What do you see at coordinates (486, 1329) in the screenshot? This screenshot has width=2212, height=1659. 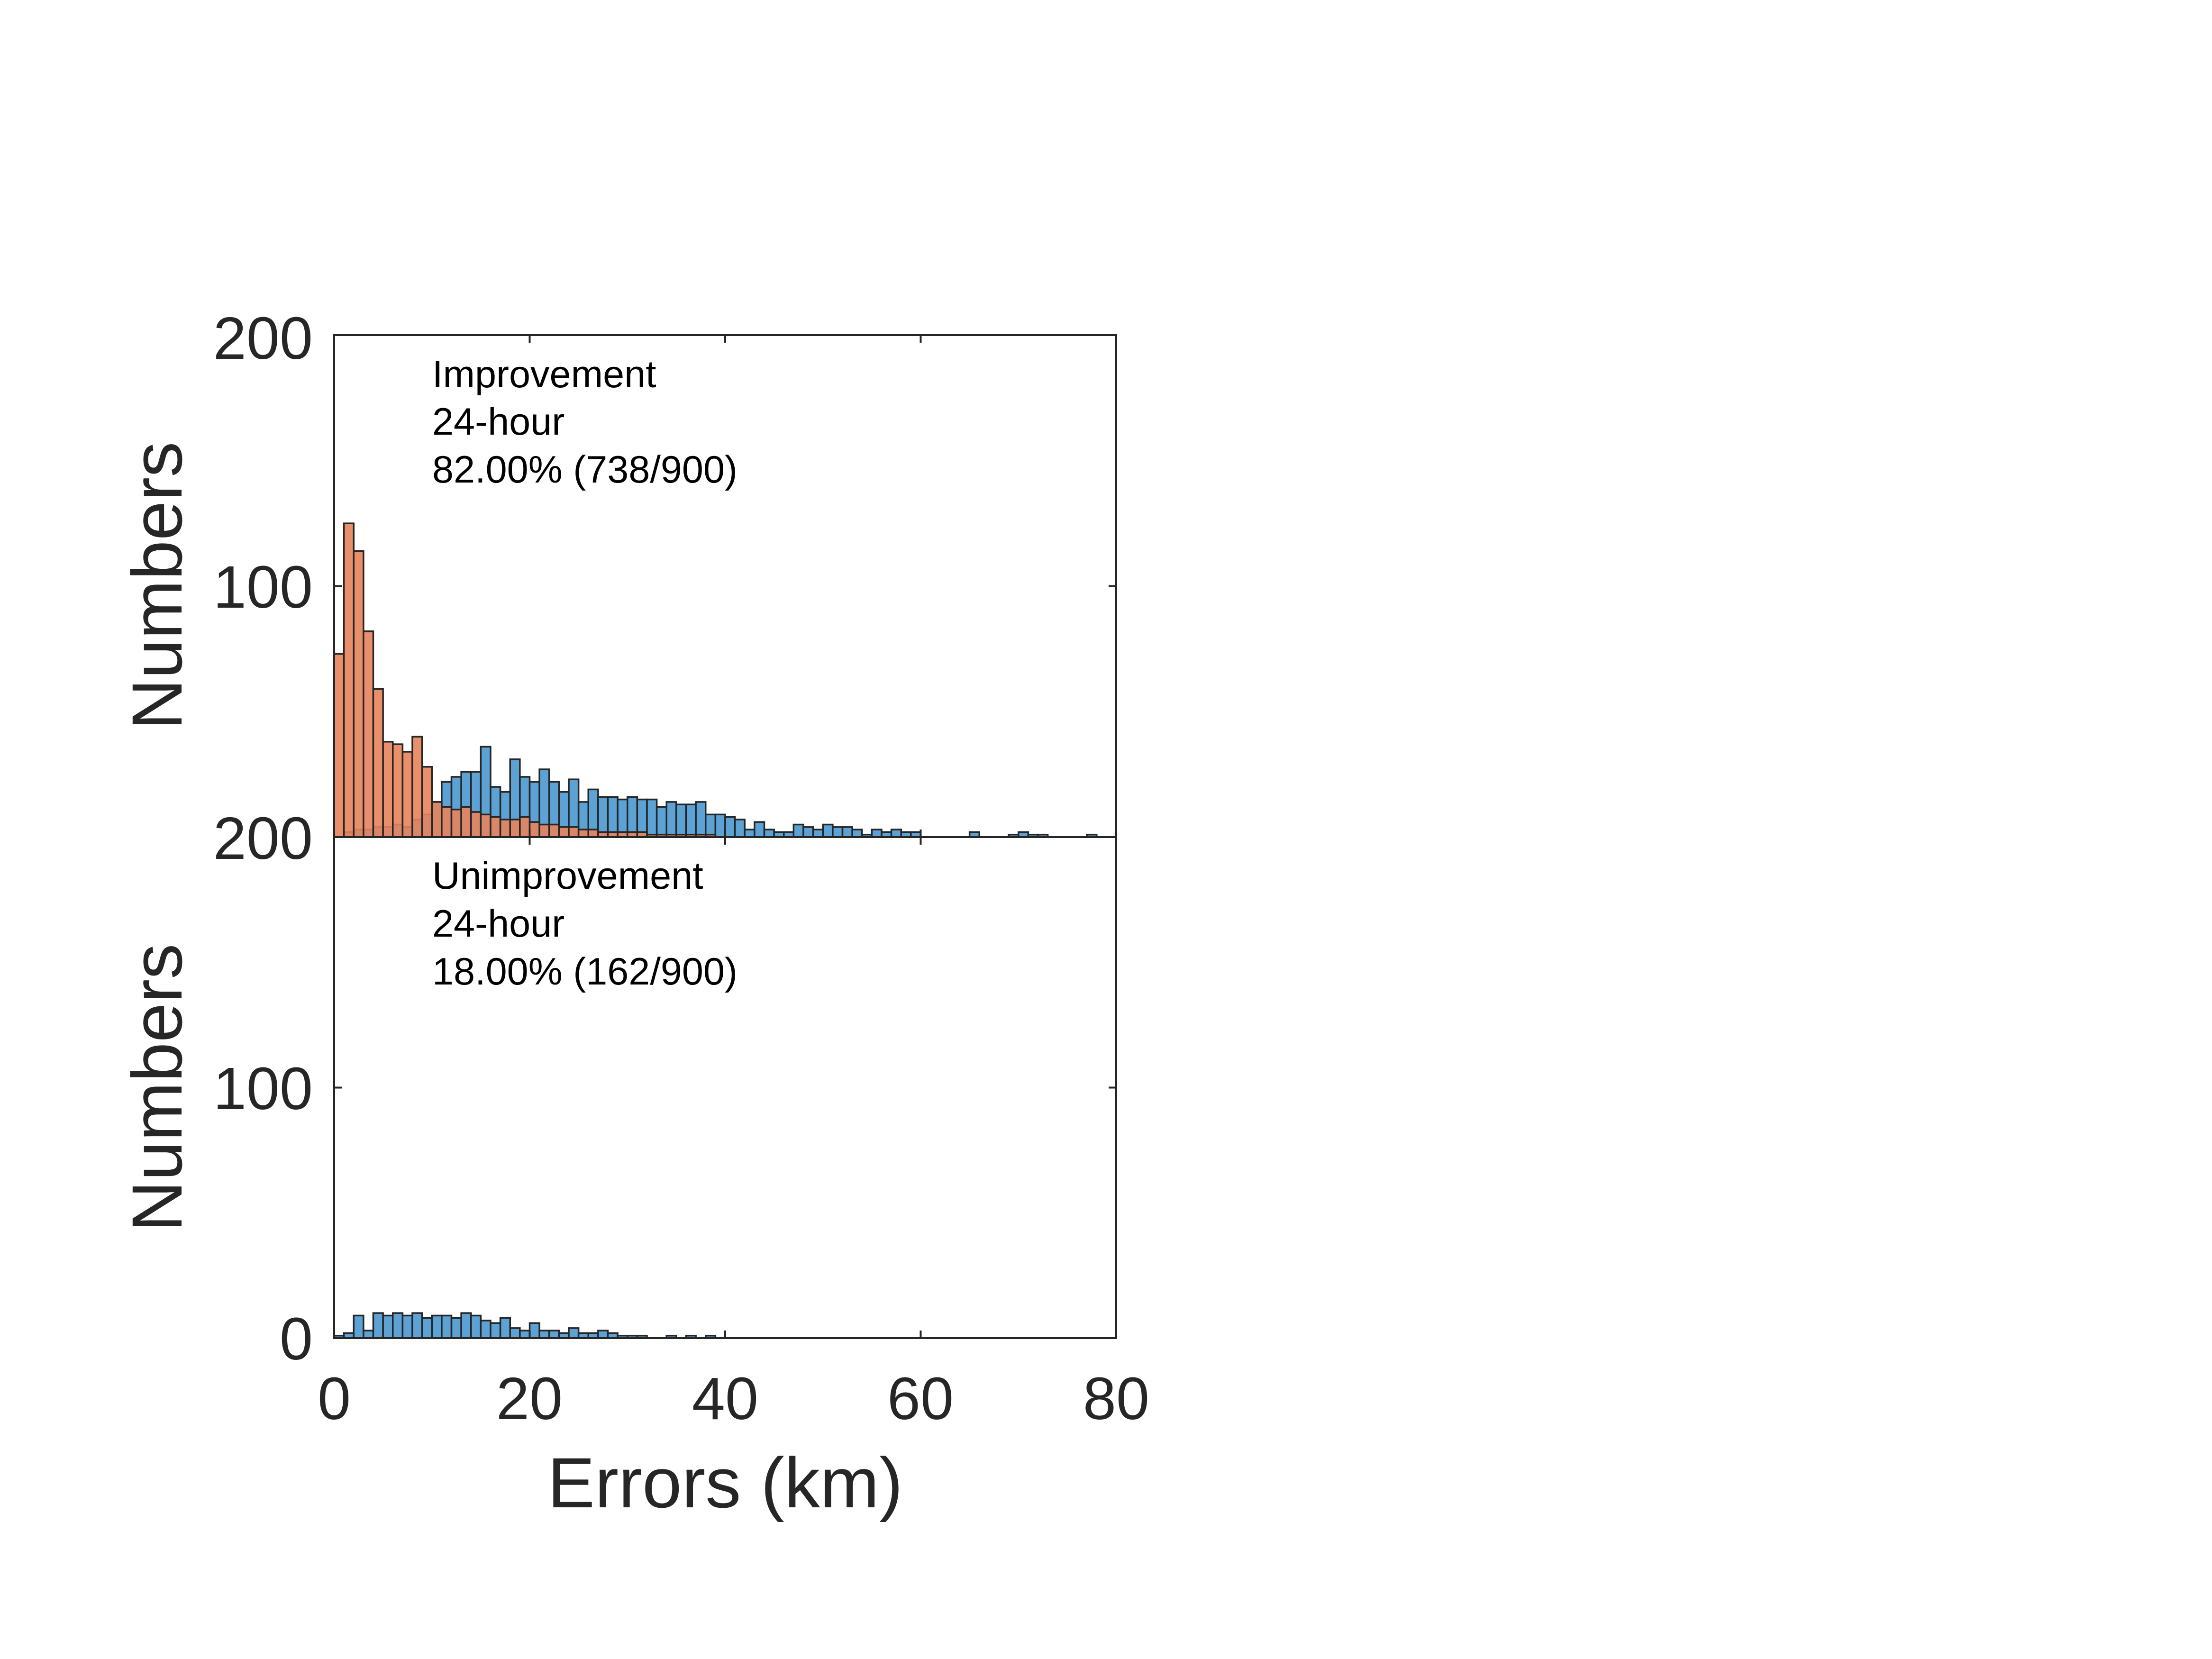 I see `bottom-bar-series1-bin15` at bounding box center [486, 1329].